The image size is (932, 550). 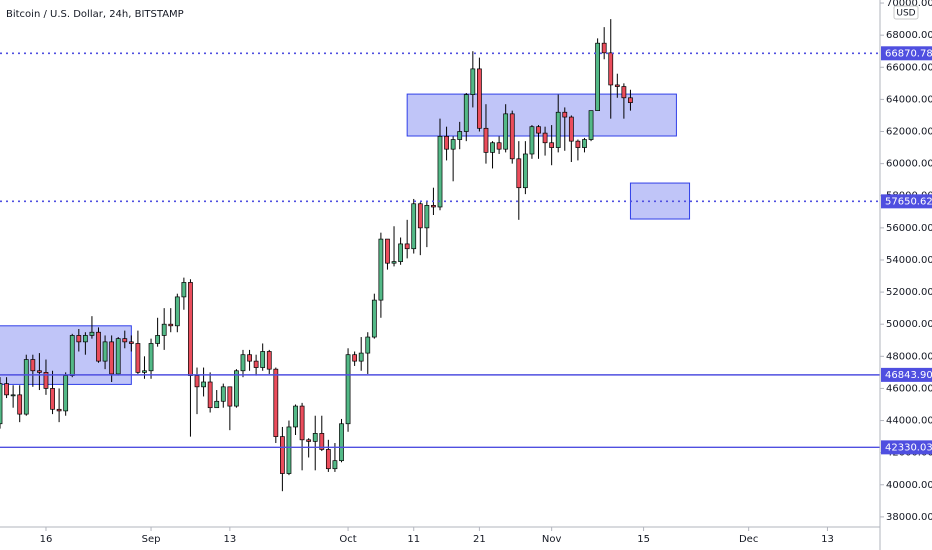 I want to click on currency-label: USD, so click(x=905, y=14).